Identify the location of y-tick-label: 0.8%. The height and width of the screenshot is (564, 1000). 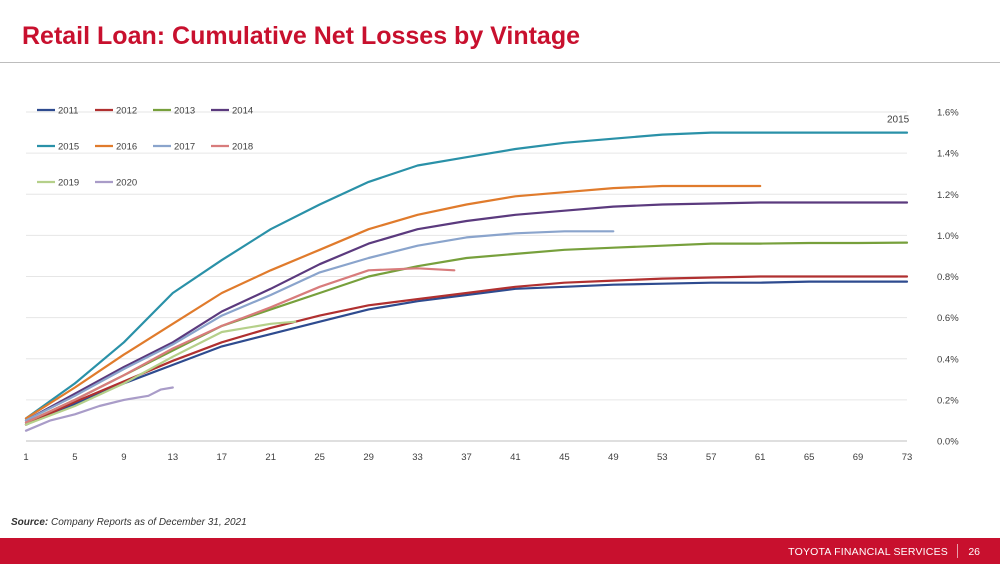
(948, 277).